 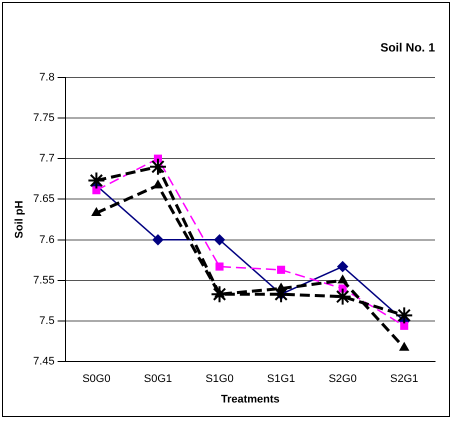 I want to click on y-tick-label: 7.7, so click(x=47, y=158).